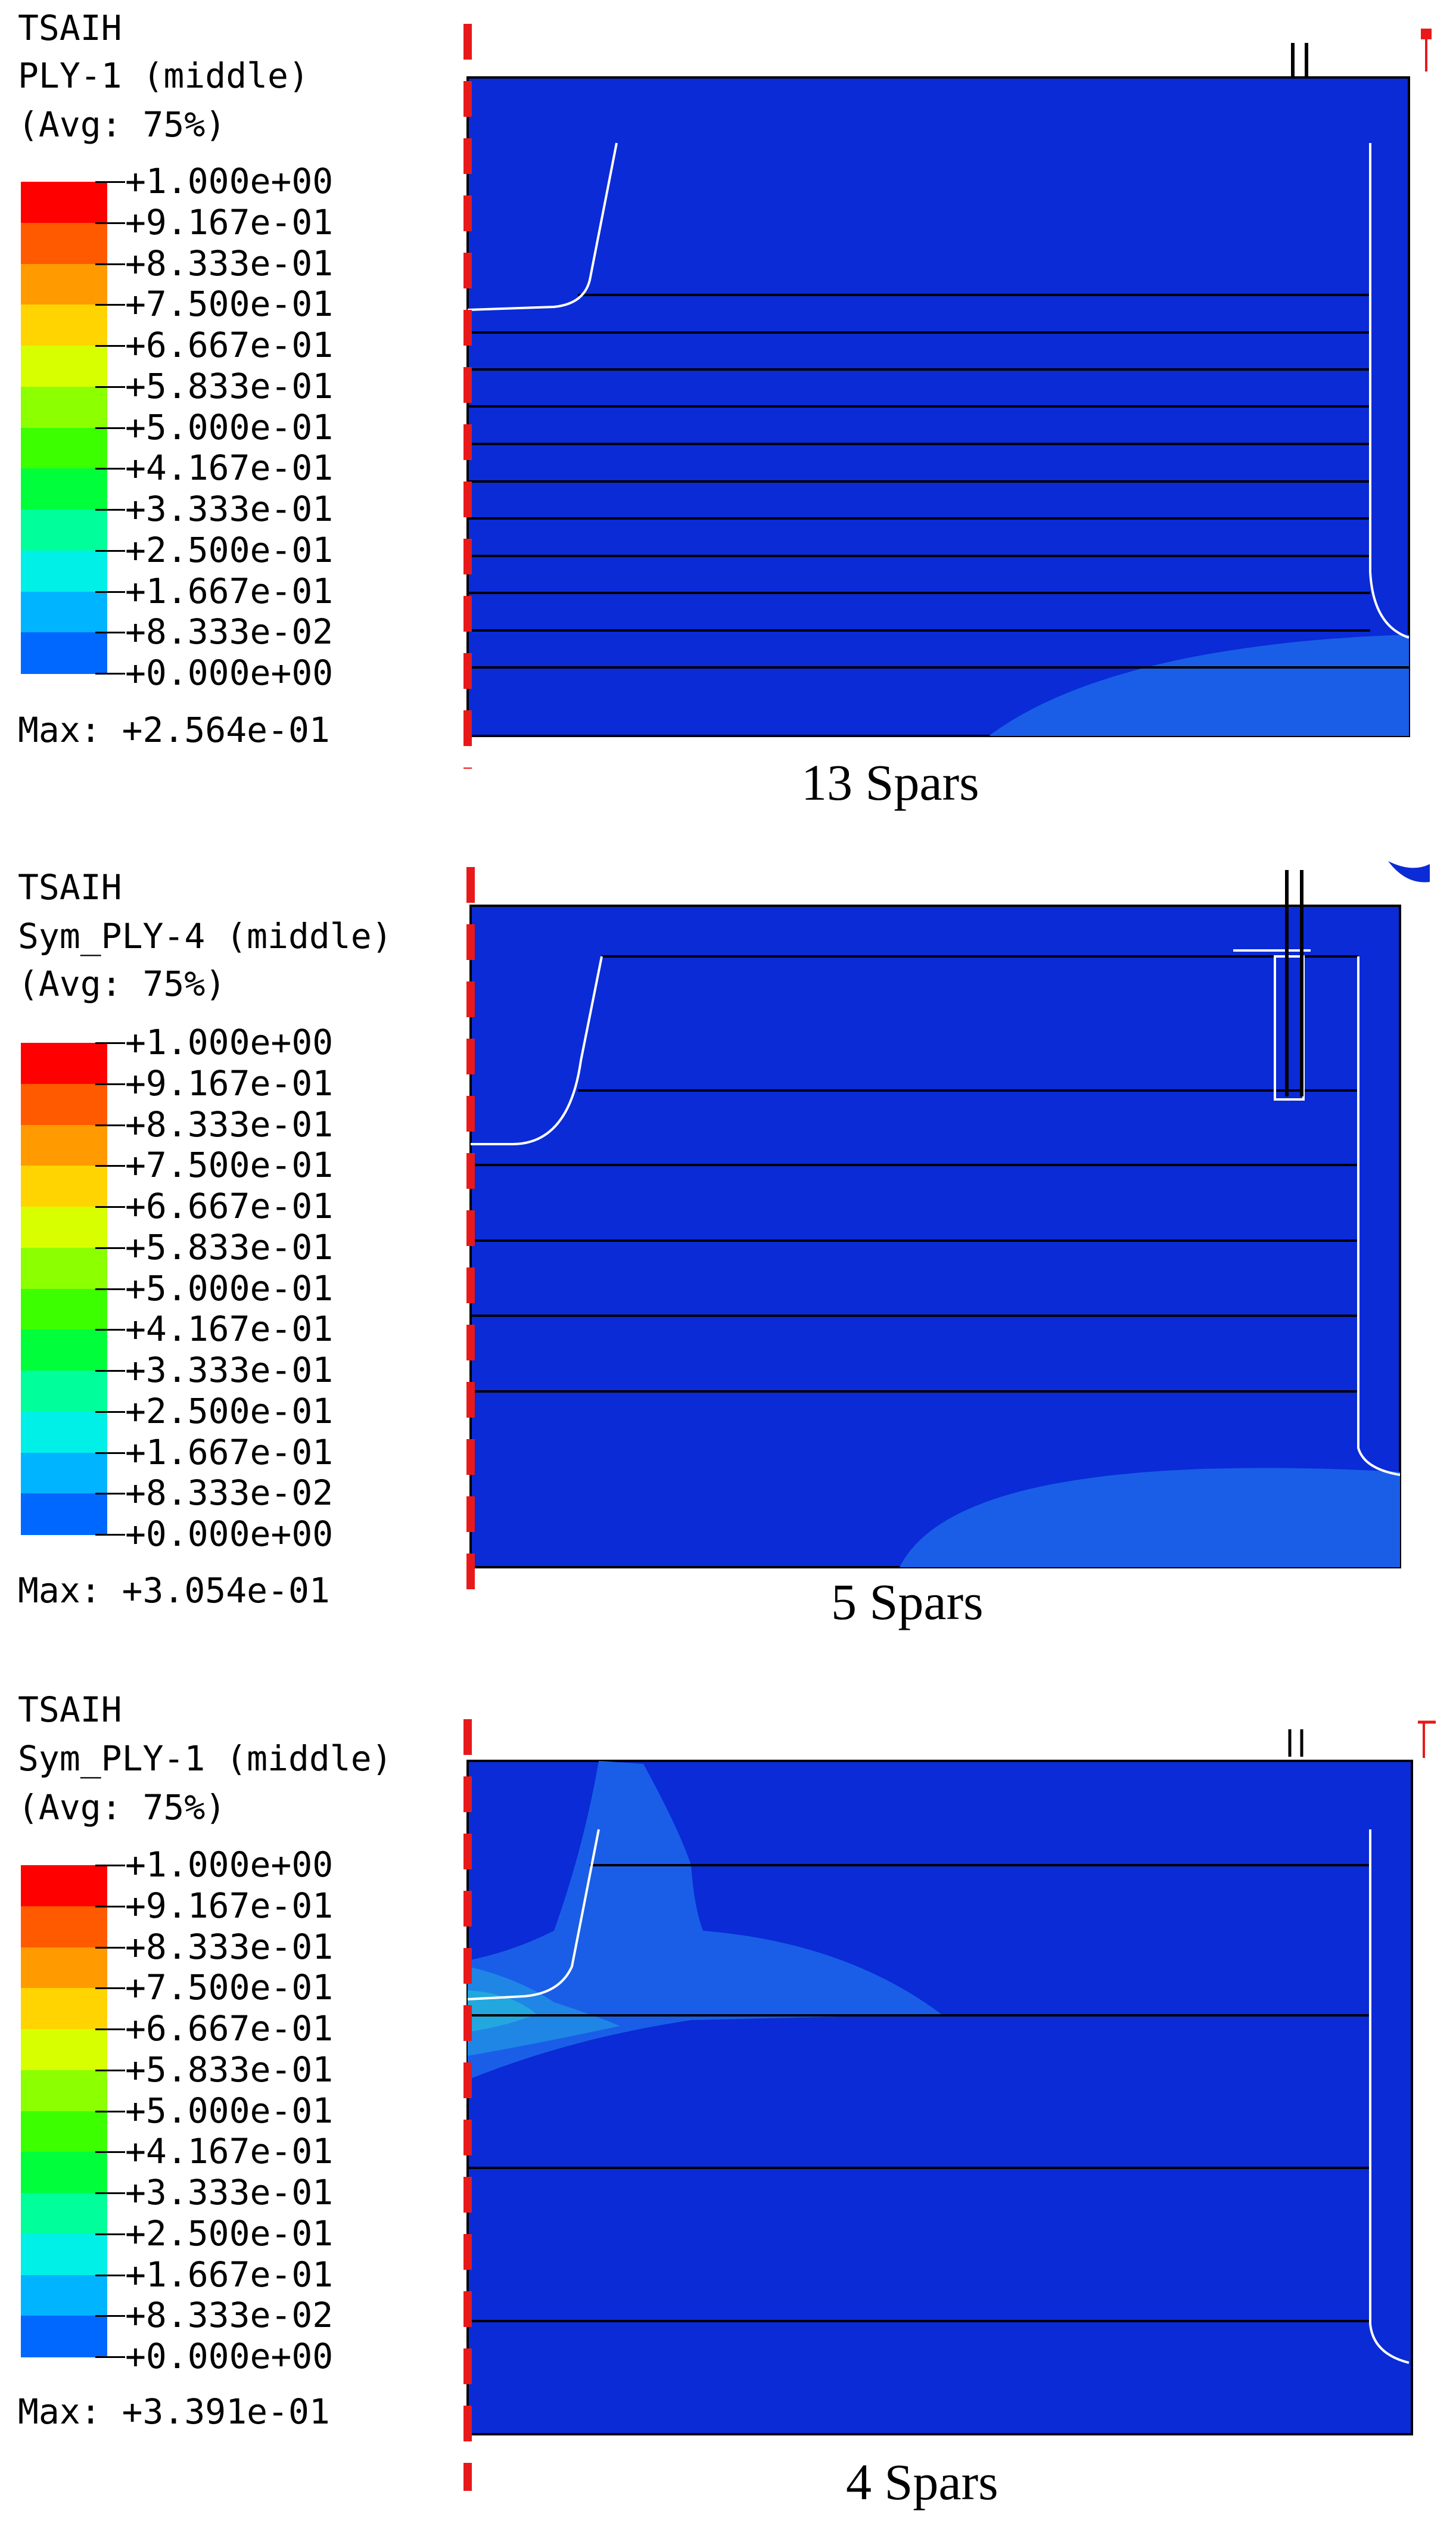 This screenshot has width=1456, height=2529. Describe the element at coordinates (229, 263) in the screenshot. I see `legend-tick-label: +8.333e-01` at that location.